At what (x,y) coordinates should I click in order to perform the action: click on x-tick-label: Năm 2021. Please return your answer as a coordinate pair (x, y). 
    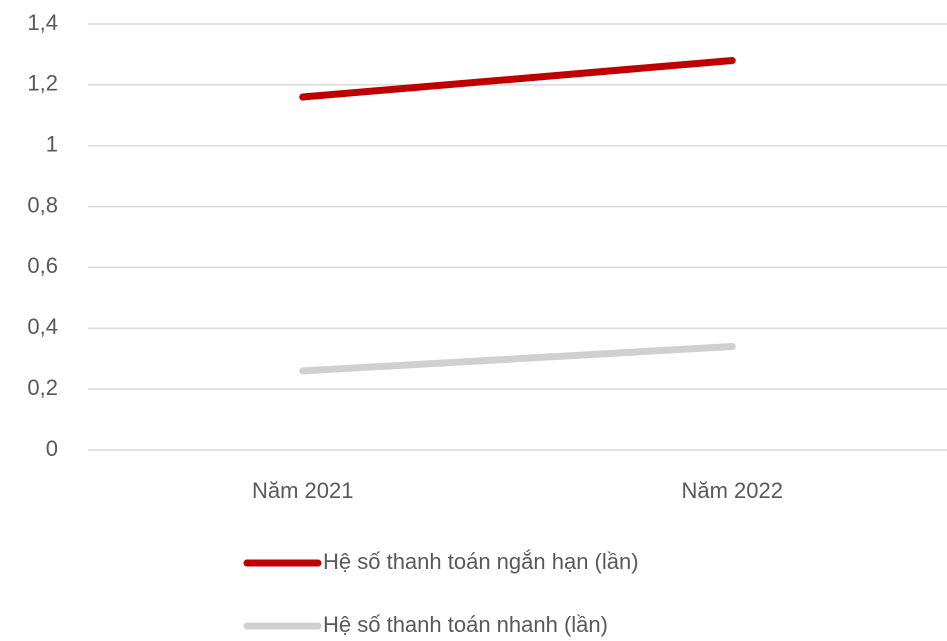
    Looking at the image, I should click on (303, 490).